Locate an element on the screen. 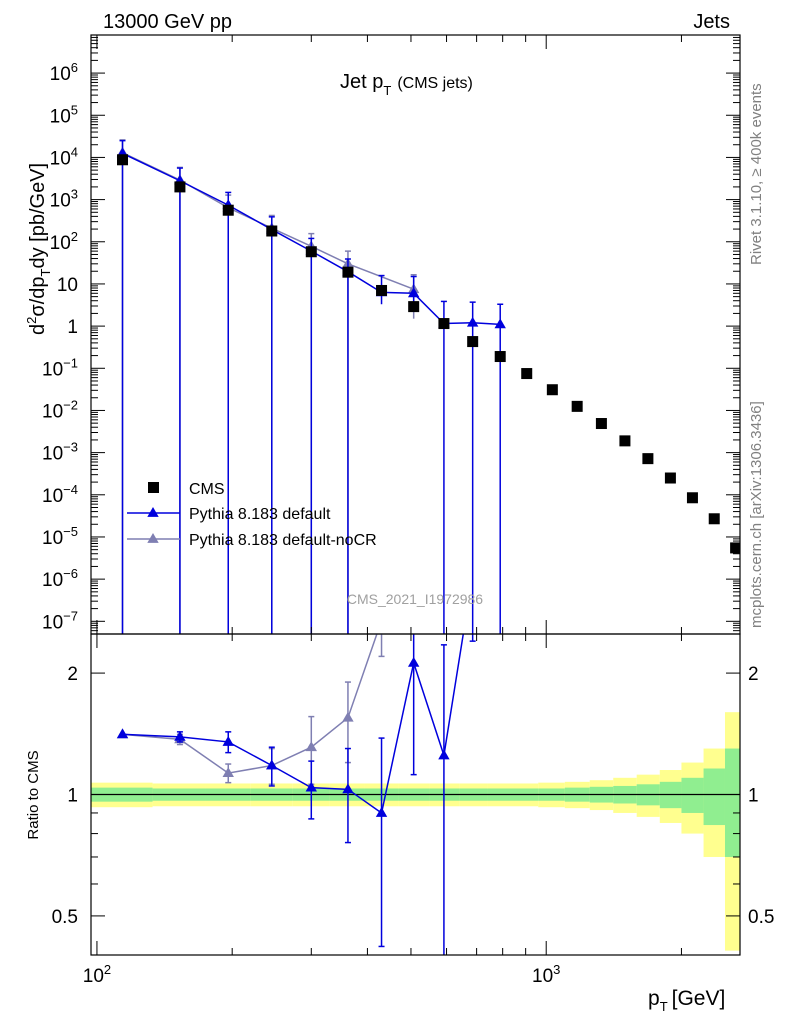  chart-title: Jet pT (CMS jets) is located at coordinates (406, 84).